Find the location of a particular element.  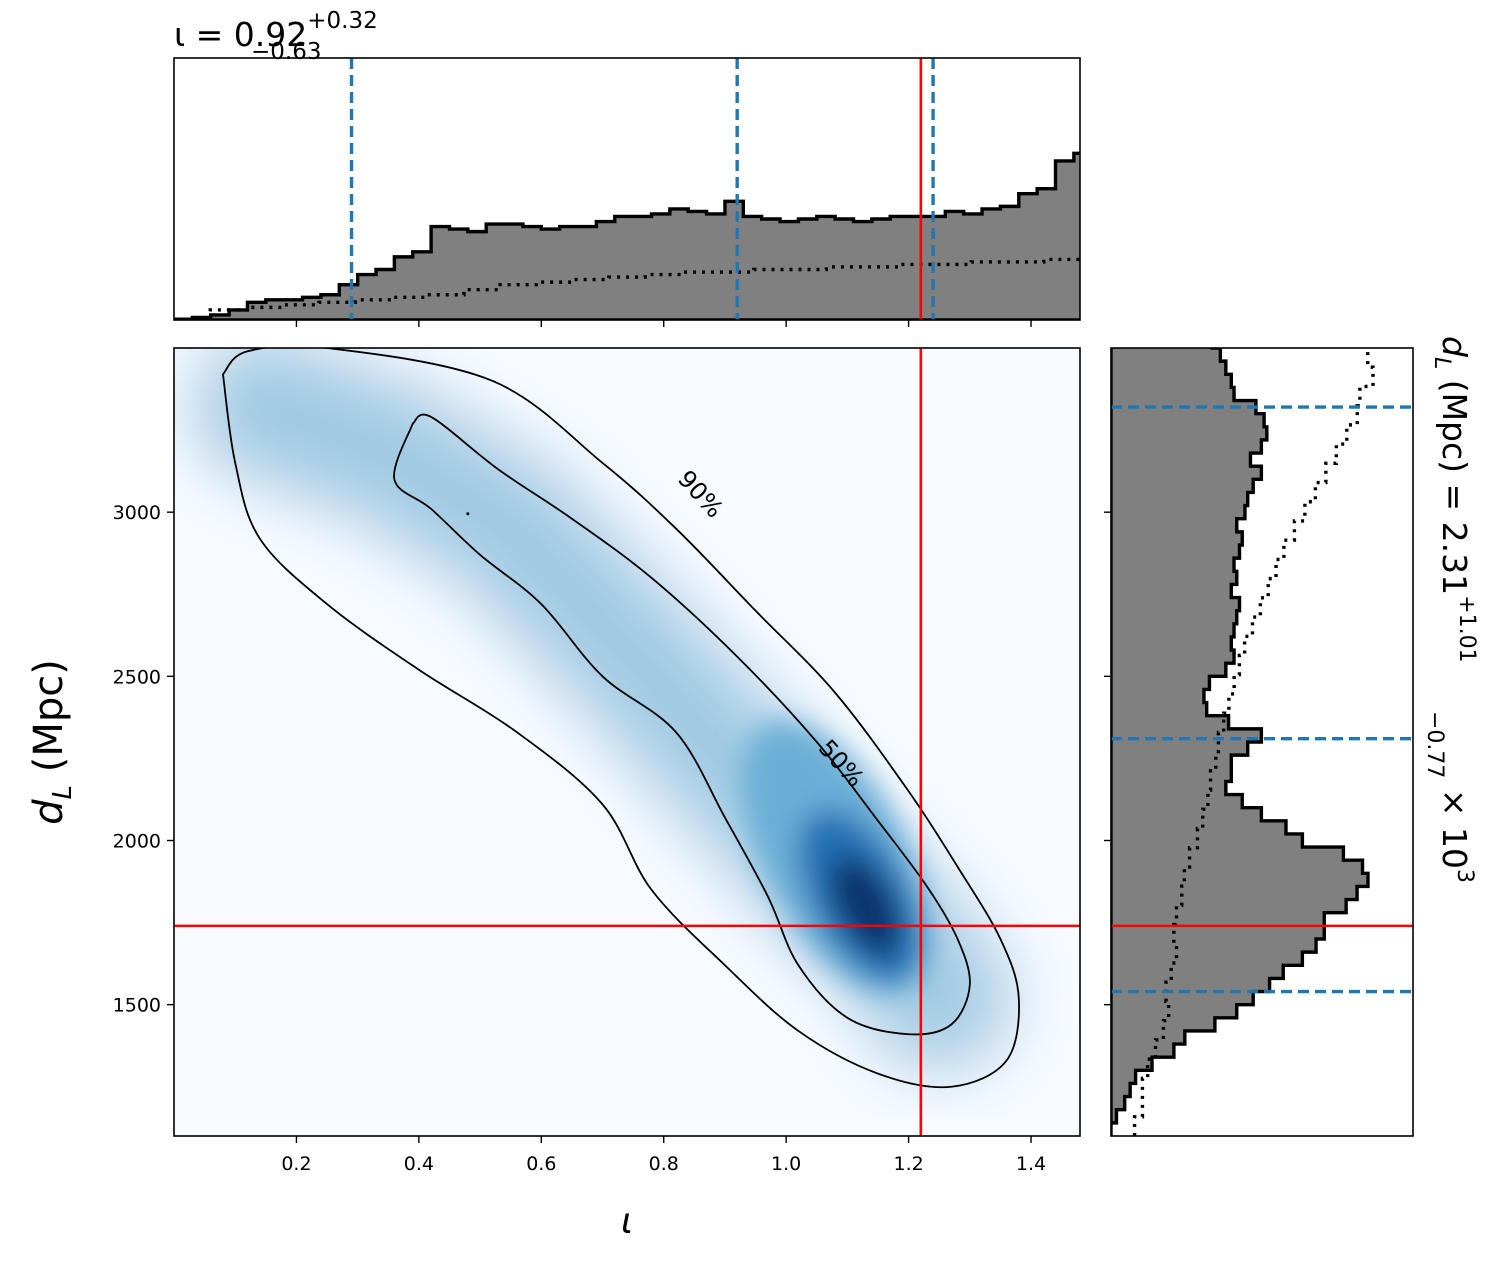

x-tick-label: 0.6 is located at coordinates (541, 1164).